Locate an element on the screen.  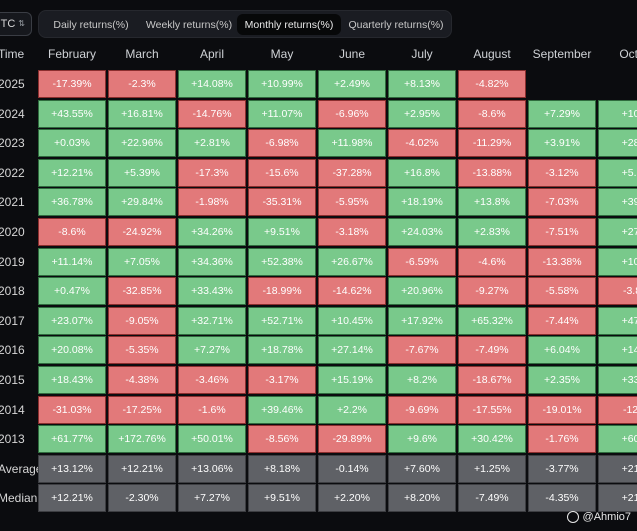
return-cell: -19.01% is located at coordinates (562, 409).